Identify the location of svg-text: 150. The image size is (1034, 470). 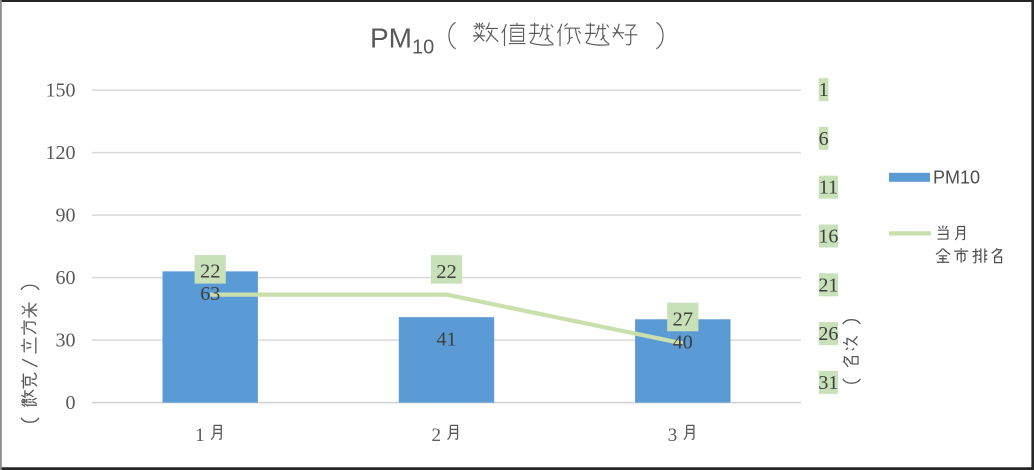
(61, 91).